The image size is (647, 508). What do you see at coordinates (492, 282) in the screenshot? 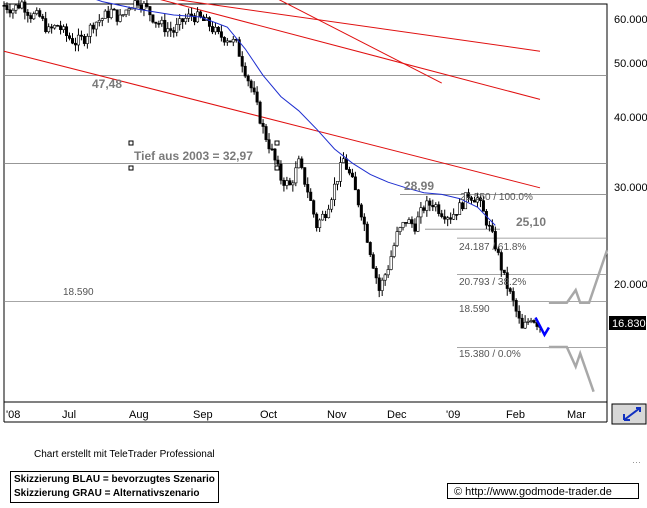
I see `fib-label-38-2: 20.793 / 38.2%` at bounding box center [492, 282].